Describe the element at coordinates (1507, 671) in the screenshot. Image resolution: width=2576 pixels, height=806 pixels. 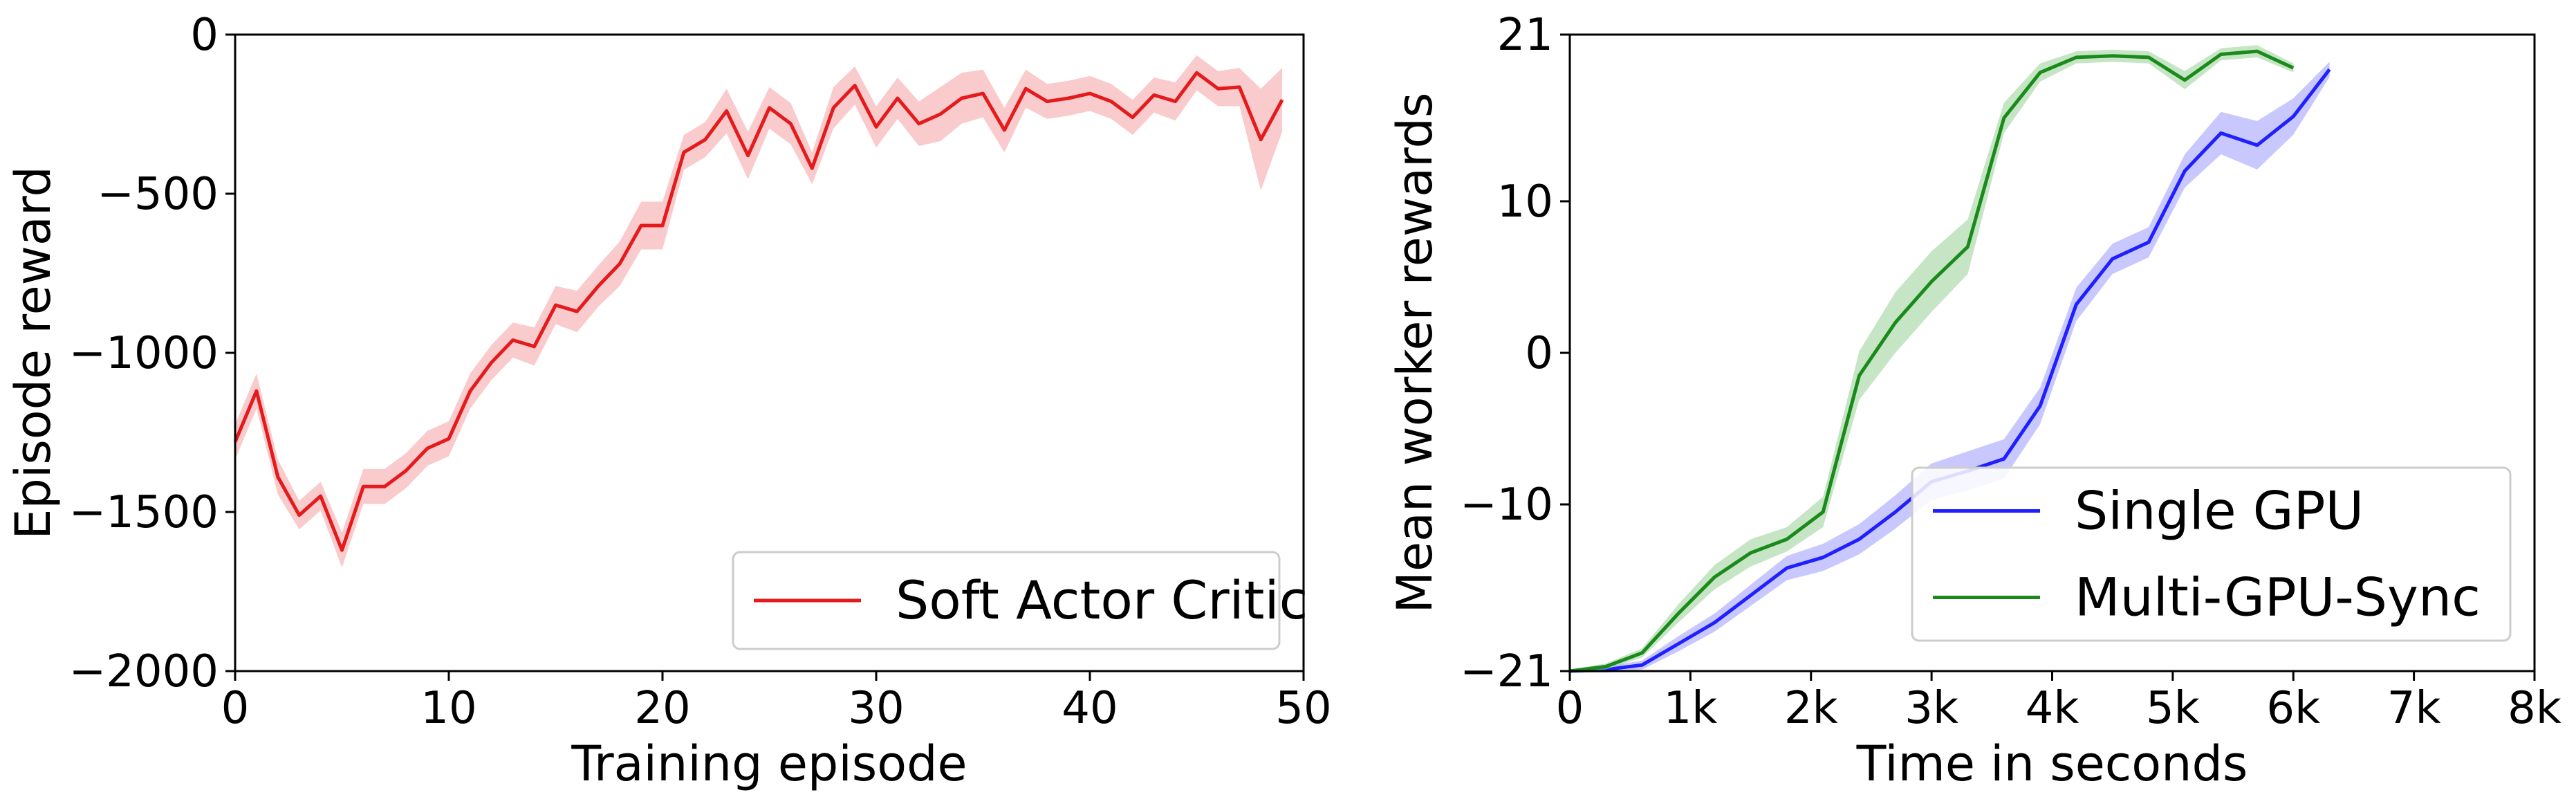
I see `y-tick-label: −21` at that location.